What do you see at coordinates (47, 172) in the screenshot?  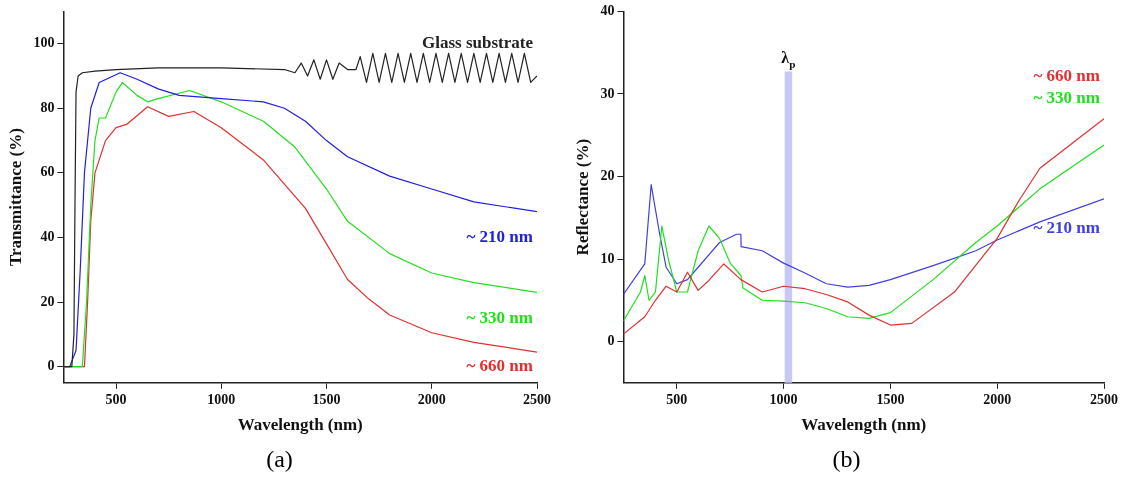 I see `y-tick-label: 60` at bounding box center [47, 172].